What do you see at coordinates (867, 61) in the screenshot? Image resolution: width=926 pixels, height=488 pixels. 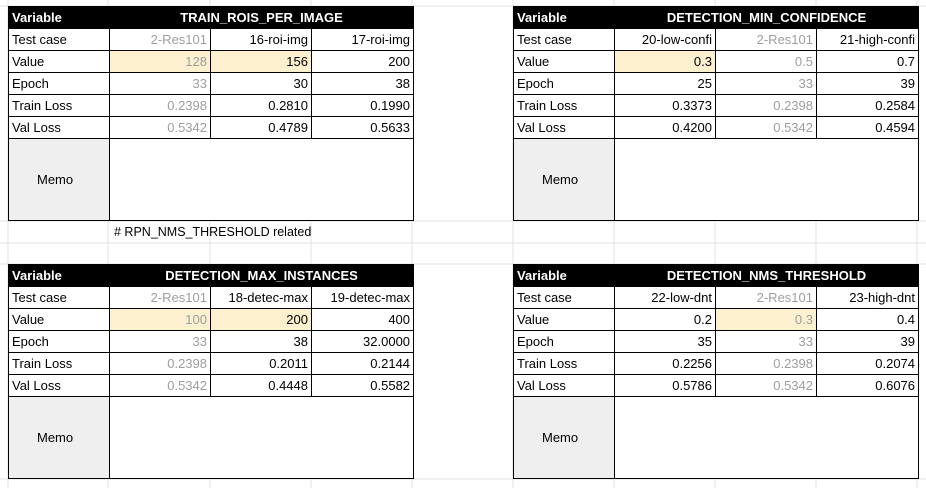 I see `cell-value: 0.7` at bounding box center [867, 61].